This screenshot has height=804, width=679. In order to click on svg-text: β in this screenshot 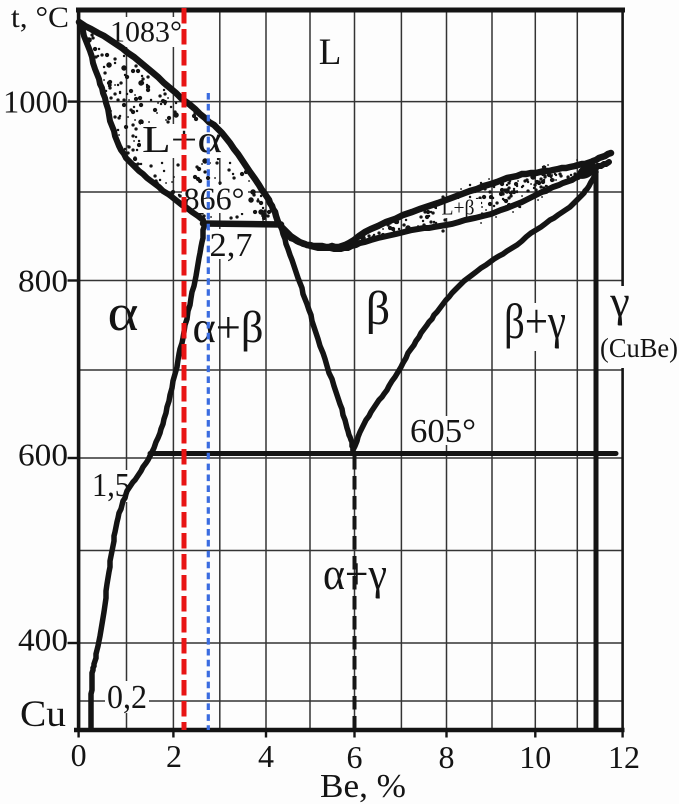, I will do `click(378, 308)`.